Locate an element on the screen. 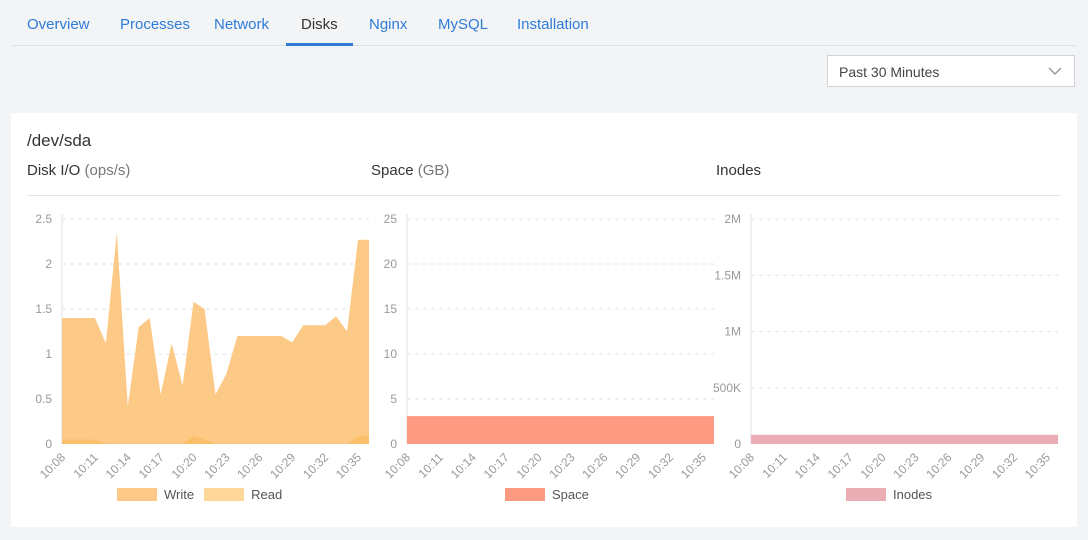 This screenshot has width=1088, height=540. legend-label-write: Write is located at coordinates (179, 494).